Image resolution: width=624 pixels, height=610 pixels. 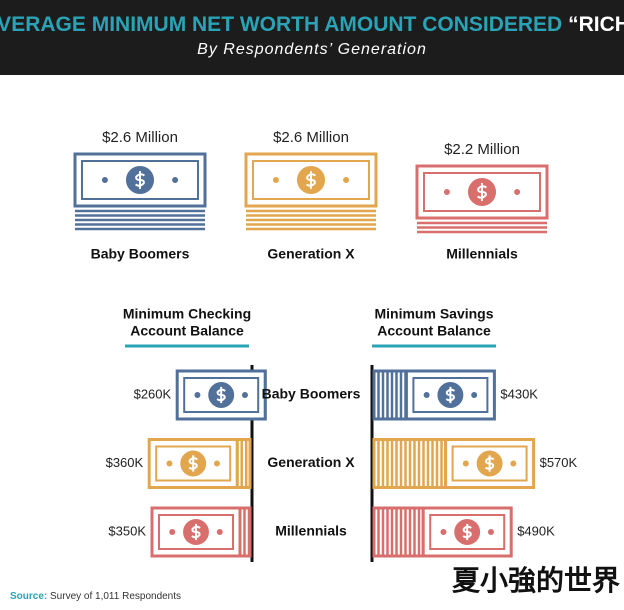 What do you see at coordinates (28, 596) in the screenshot?
I see `source-label: Source:` at bounding box center [28, 596].